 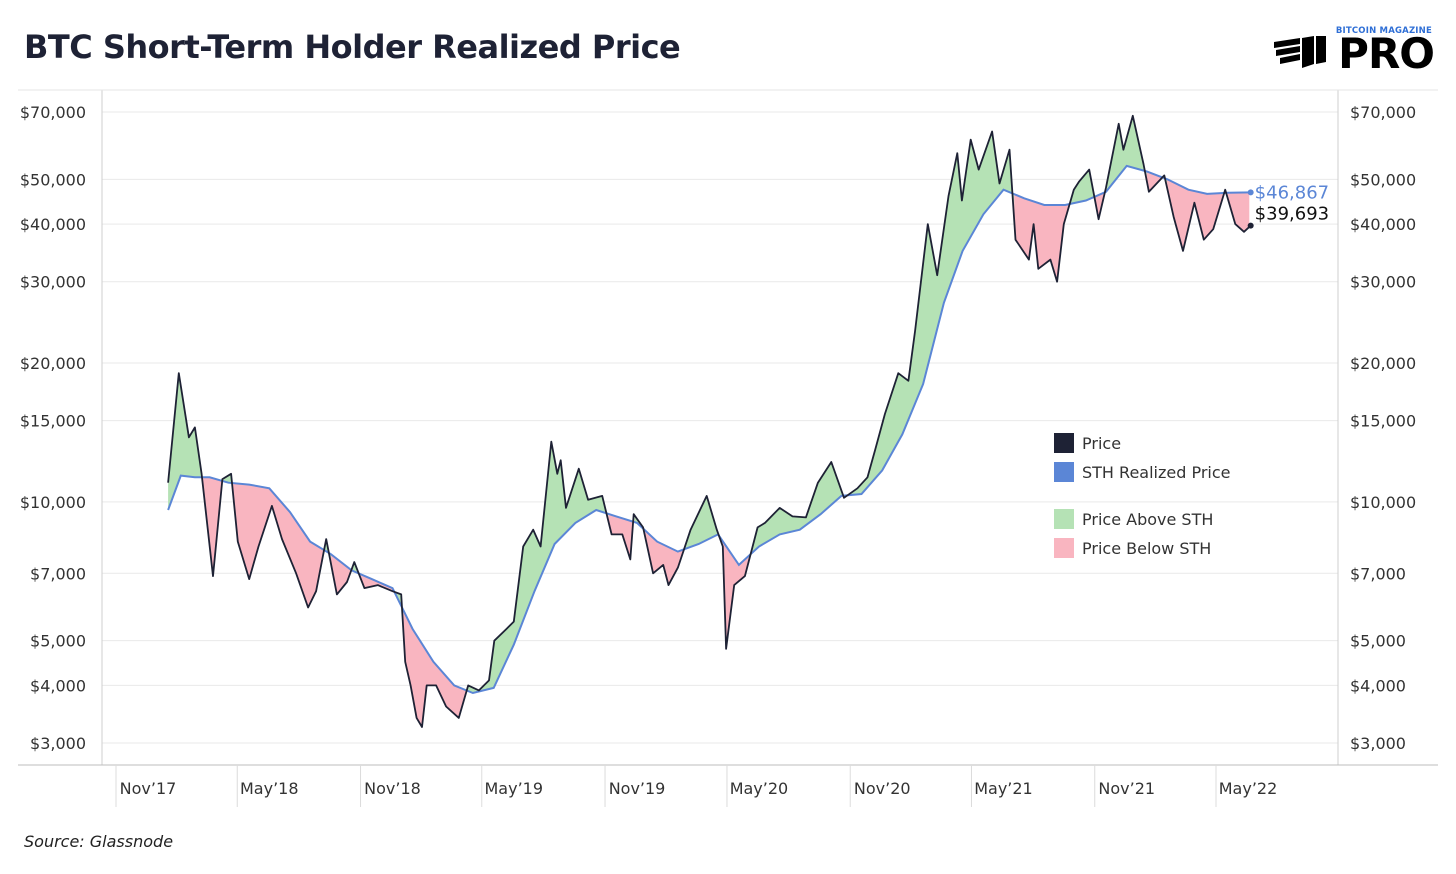 I want to click on brand-logo: BITCOIN MAGAZINE PRO, so click(x=1354, y=51).